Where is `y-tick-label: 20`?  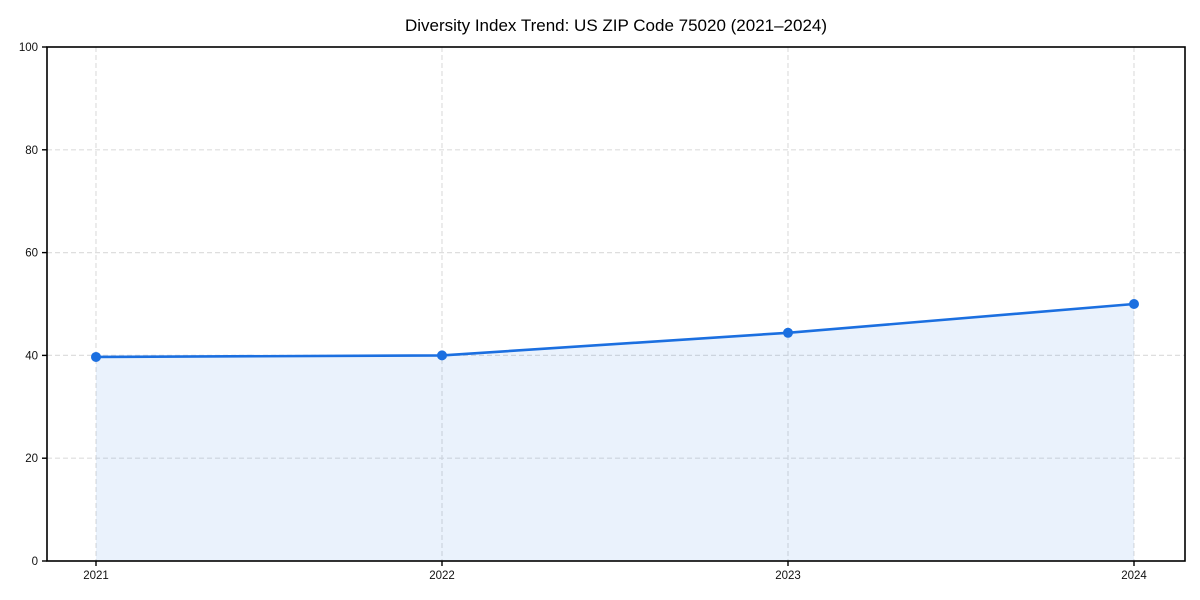 y-tick-label: 20 is located at coordinates (31, 459).